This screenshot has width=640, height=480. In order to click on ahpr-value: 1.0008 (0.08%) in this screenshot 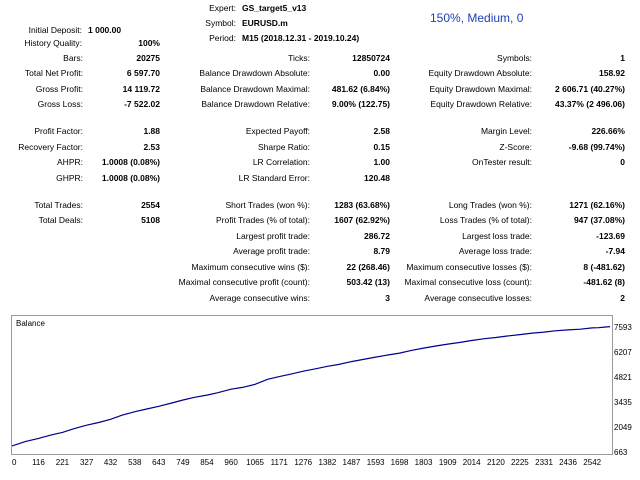, I will do `click(130, 162)`.